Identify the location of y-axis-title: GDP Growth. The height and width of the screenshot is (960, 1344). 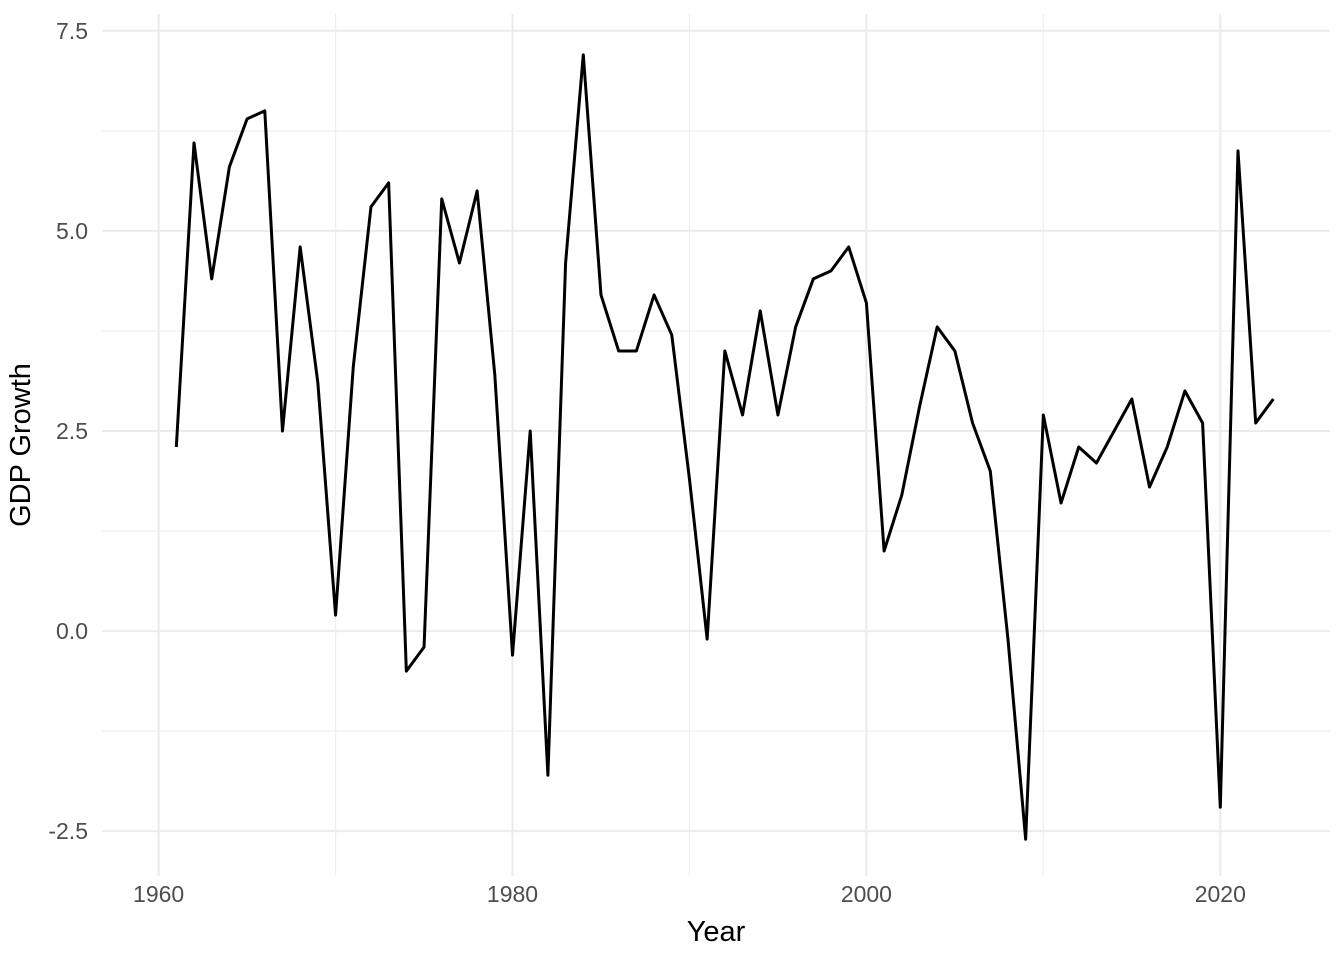
(21, 445).